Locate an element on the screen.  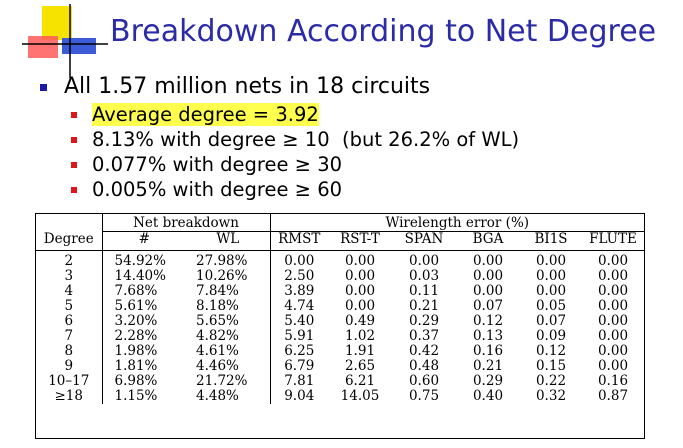
table-row: 9 1.81% 4.46% 6.79 2.65 0.48 0.21 0.15 0.00 is located at coordinates (340, 366).